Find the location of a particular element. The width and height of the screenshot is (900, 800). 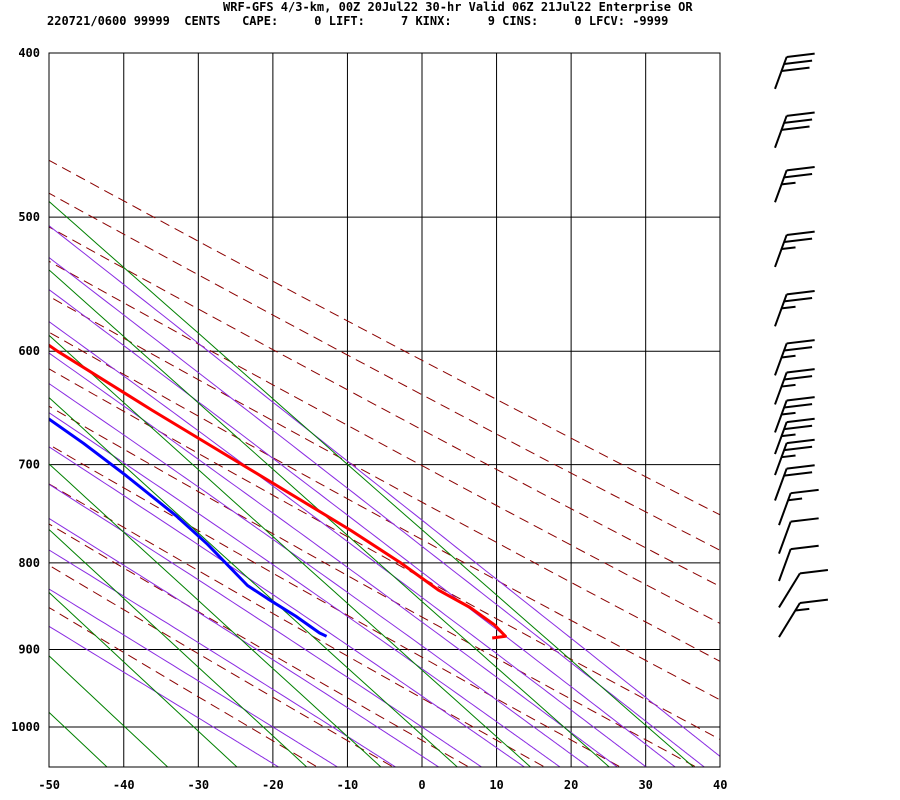

x-tick-label: -20 is located at coordinates (273, 785).